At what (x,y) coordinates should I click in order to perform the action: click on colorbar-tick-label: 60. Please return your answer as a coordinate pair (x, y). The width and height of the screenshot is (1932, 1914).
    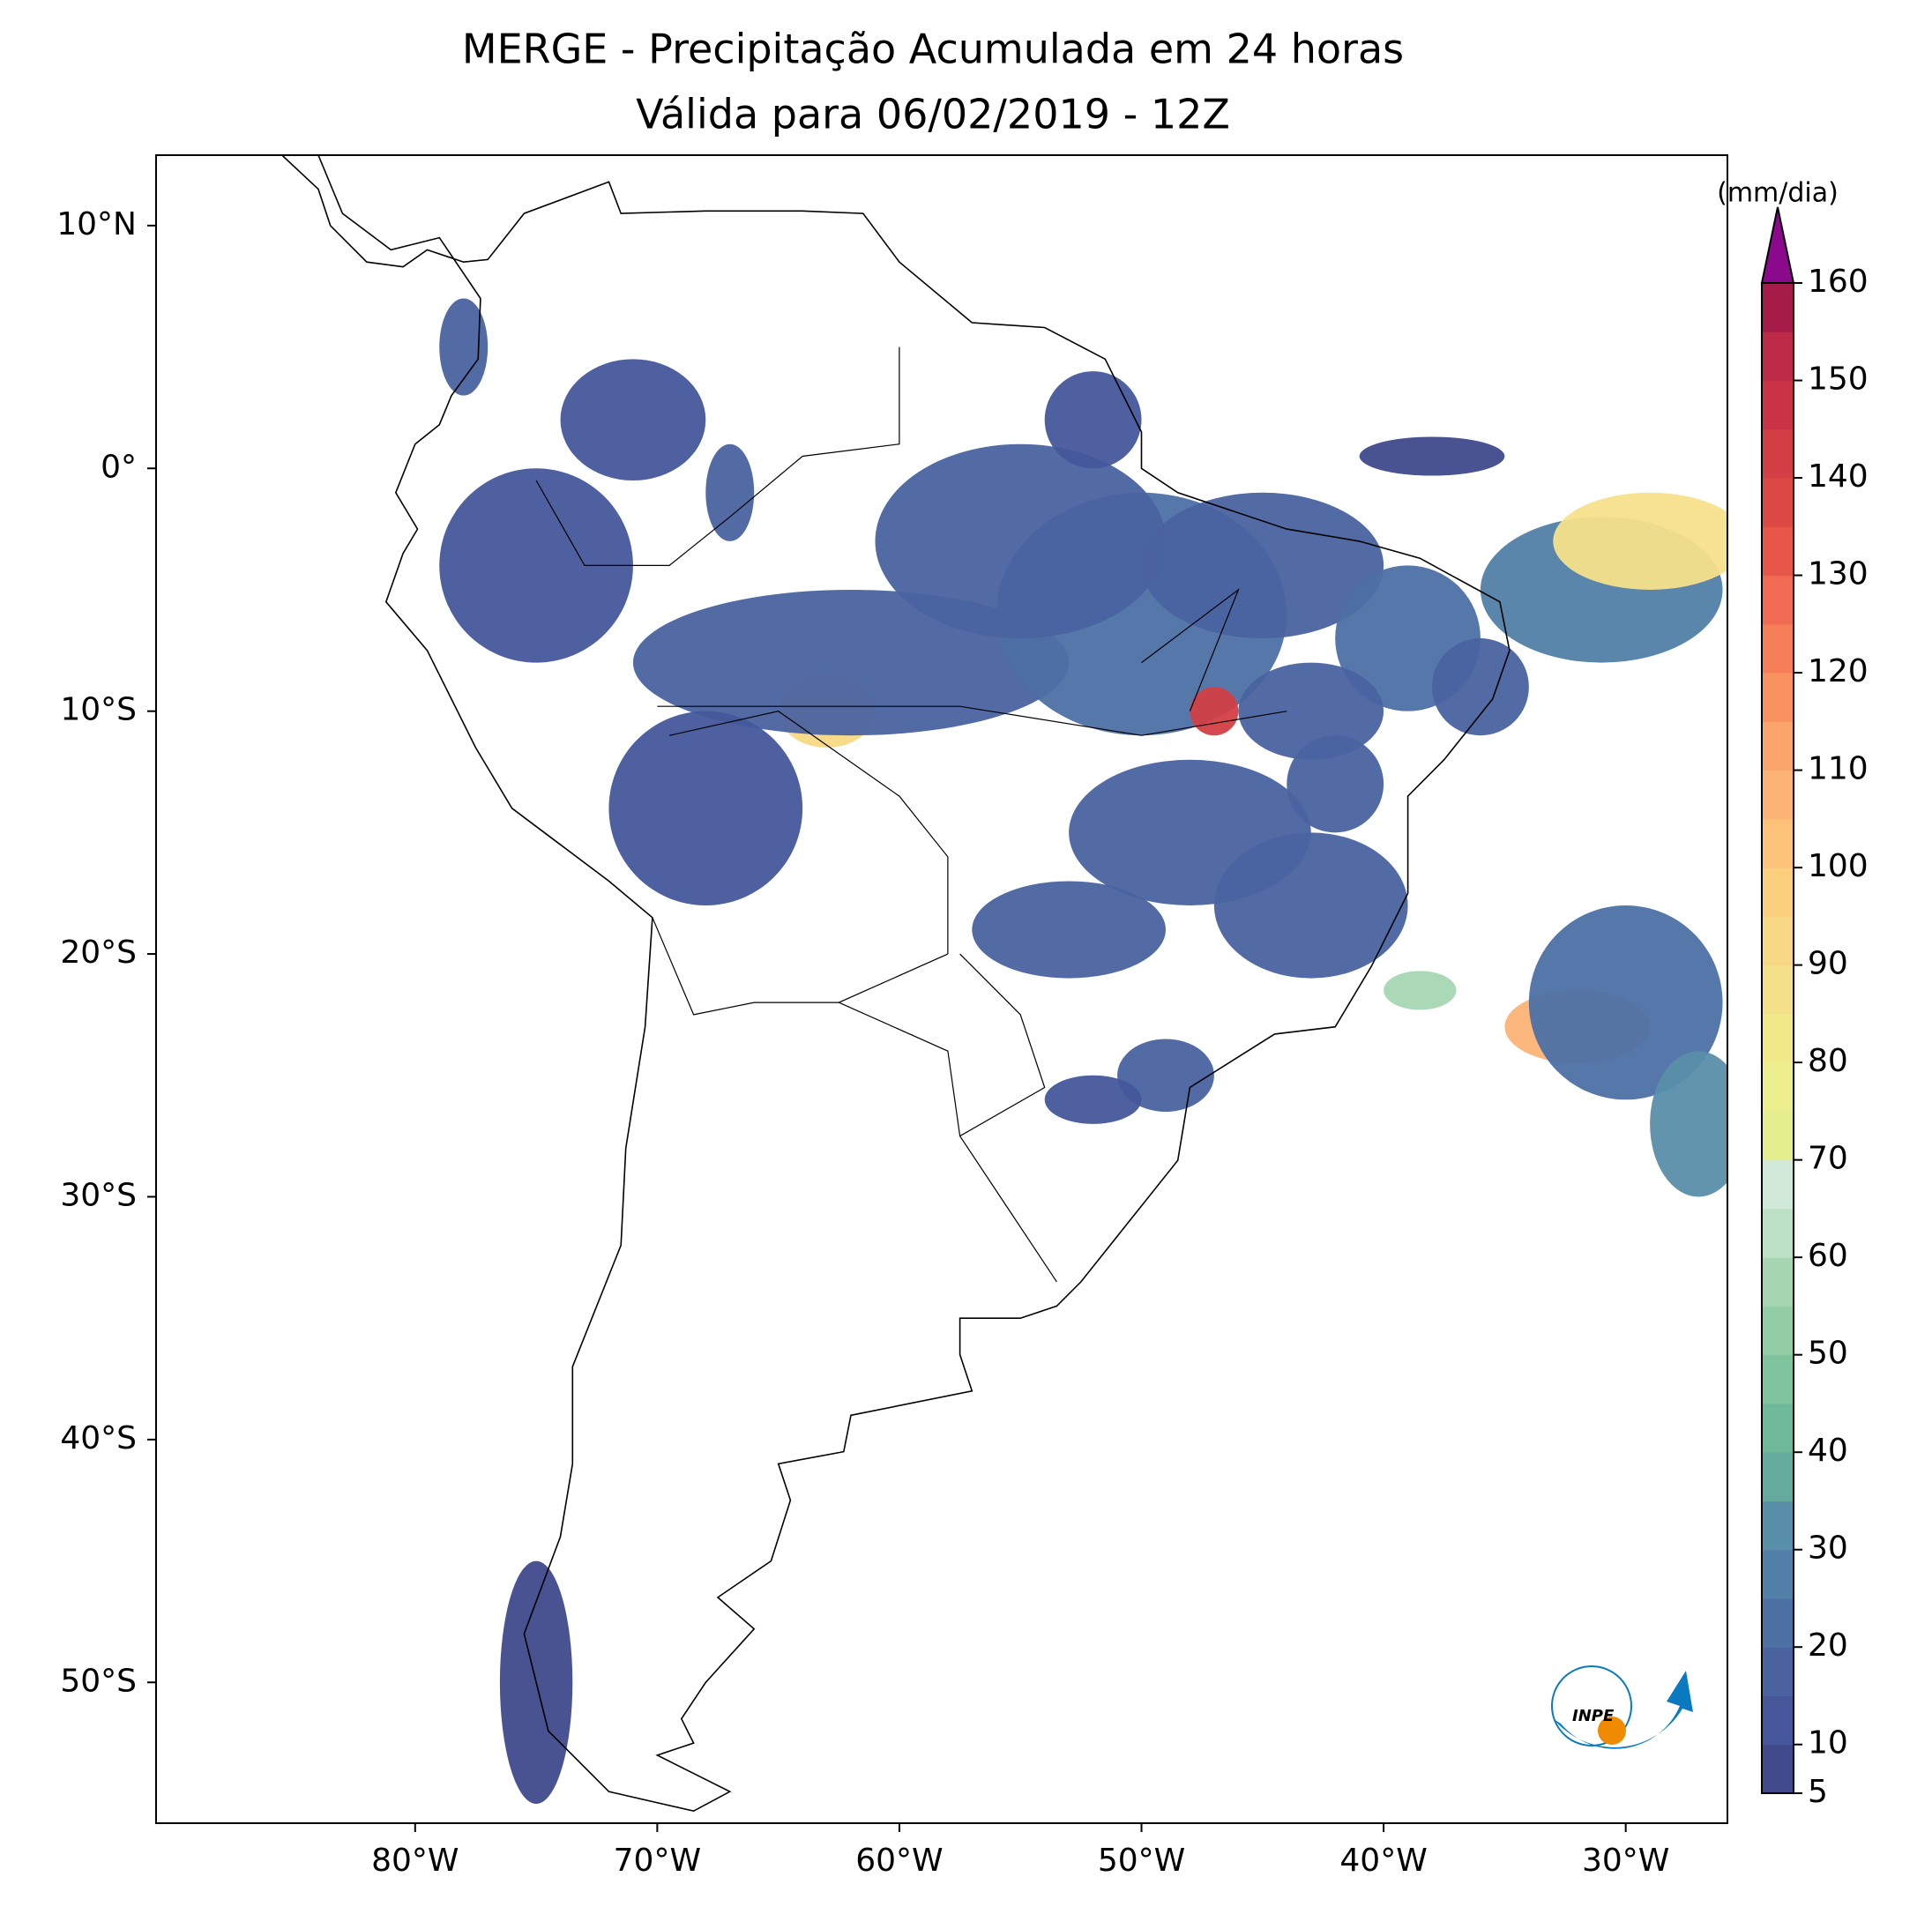
    Looking at the image, I should click on (1828, 1256).